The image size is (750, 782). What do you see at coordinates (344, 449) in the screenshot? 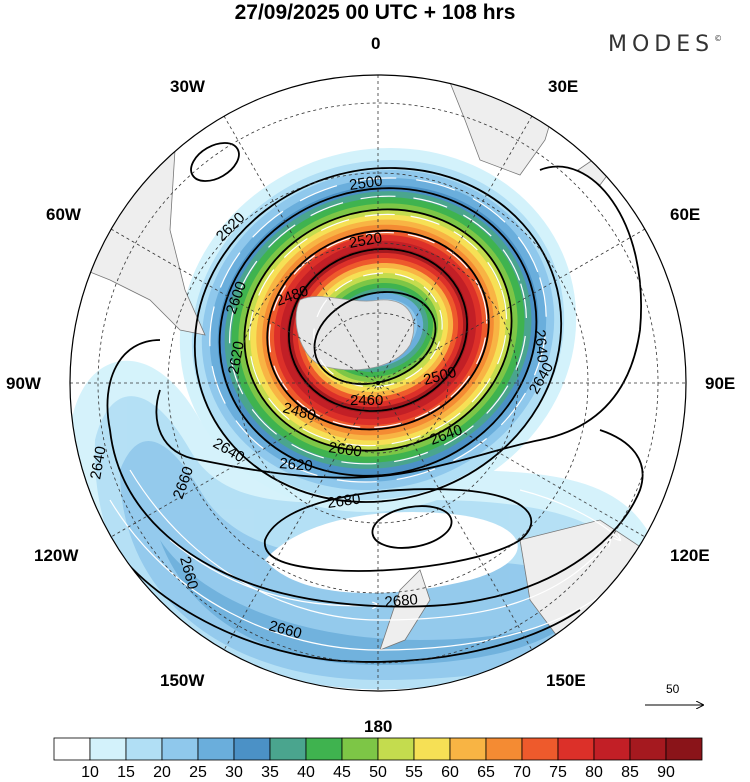
I see `contour-label: 2600` at bounding box center [344, 449].